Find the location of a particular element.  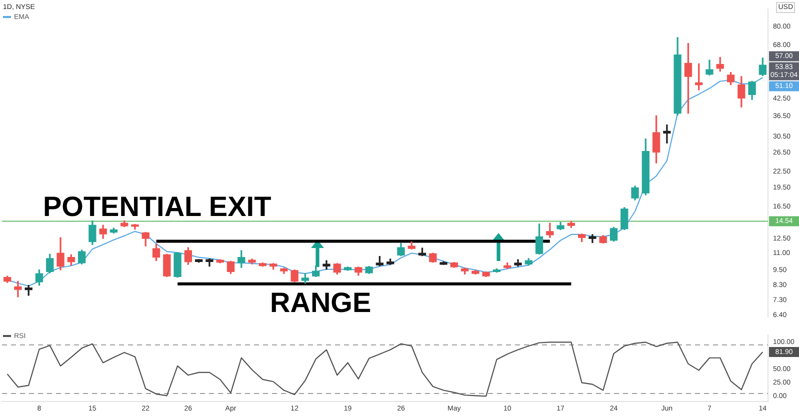

annotation: POTENTIAL EXIT is located at coordinates (157, 206).